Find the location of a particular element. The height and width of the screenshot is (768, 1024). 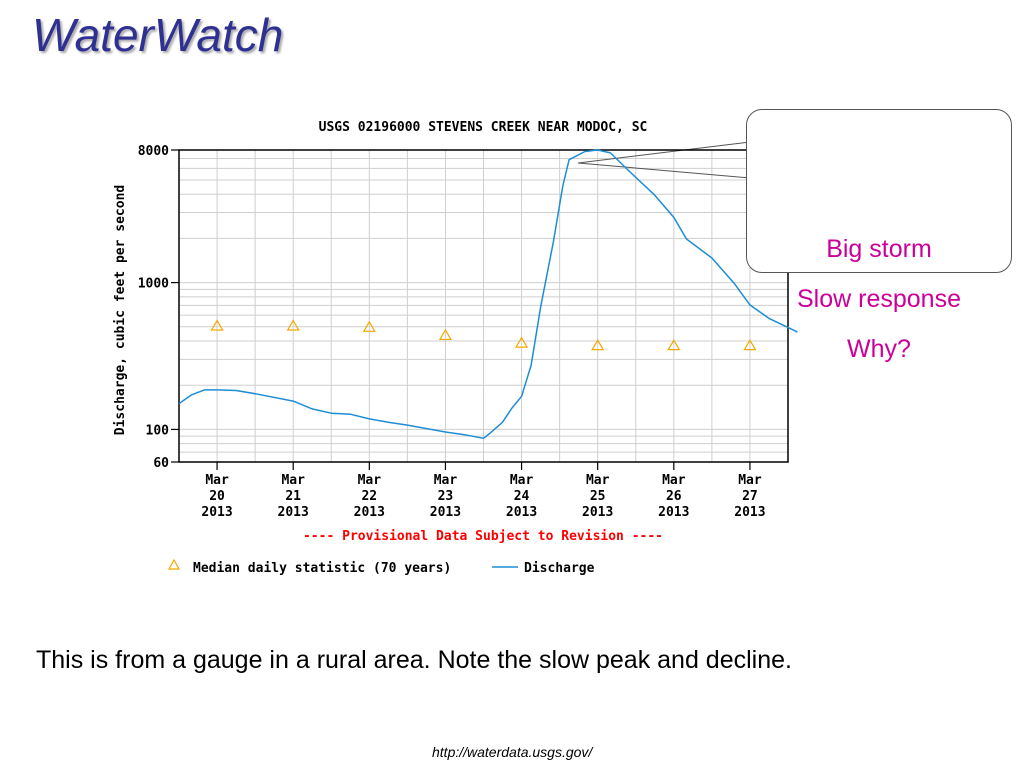

callout-bubble: Big storm Slow response Why? is located at coordinates (879, 236).